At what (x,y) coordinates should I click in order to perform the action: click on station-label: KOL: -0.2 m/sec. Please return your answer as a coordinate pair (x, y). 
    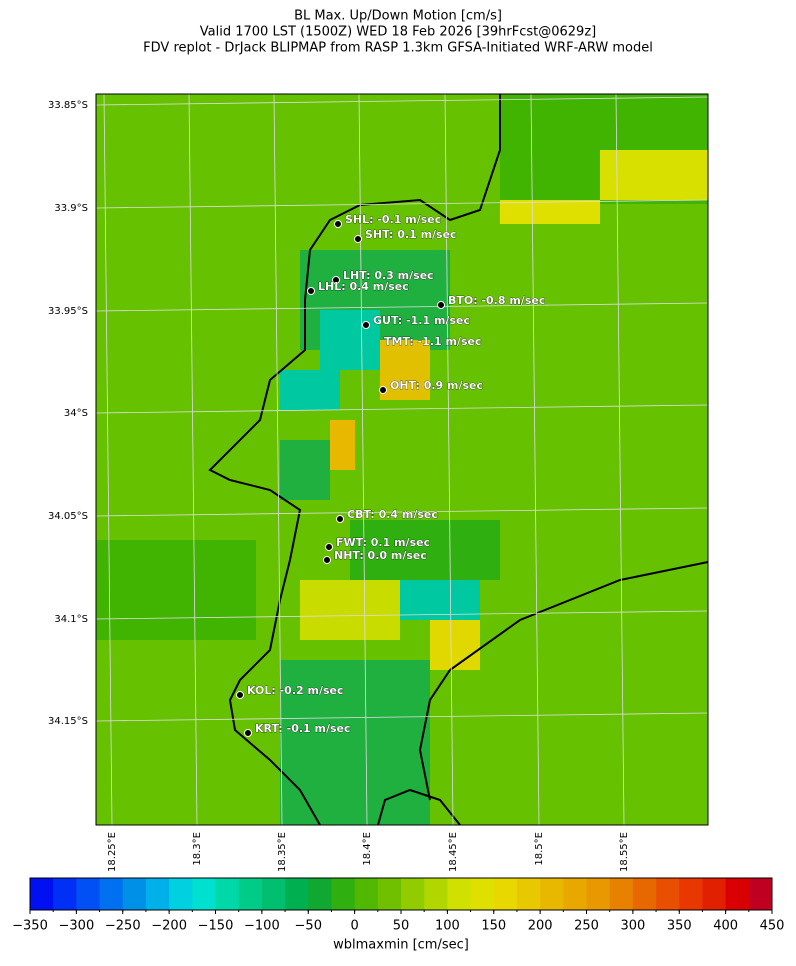
    Looking at the image, I should click on (295, 690).